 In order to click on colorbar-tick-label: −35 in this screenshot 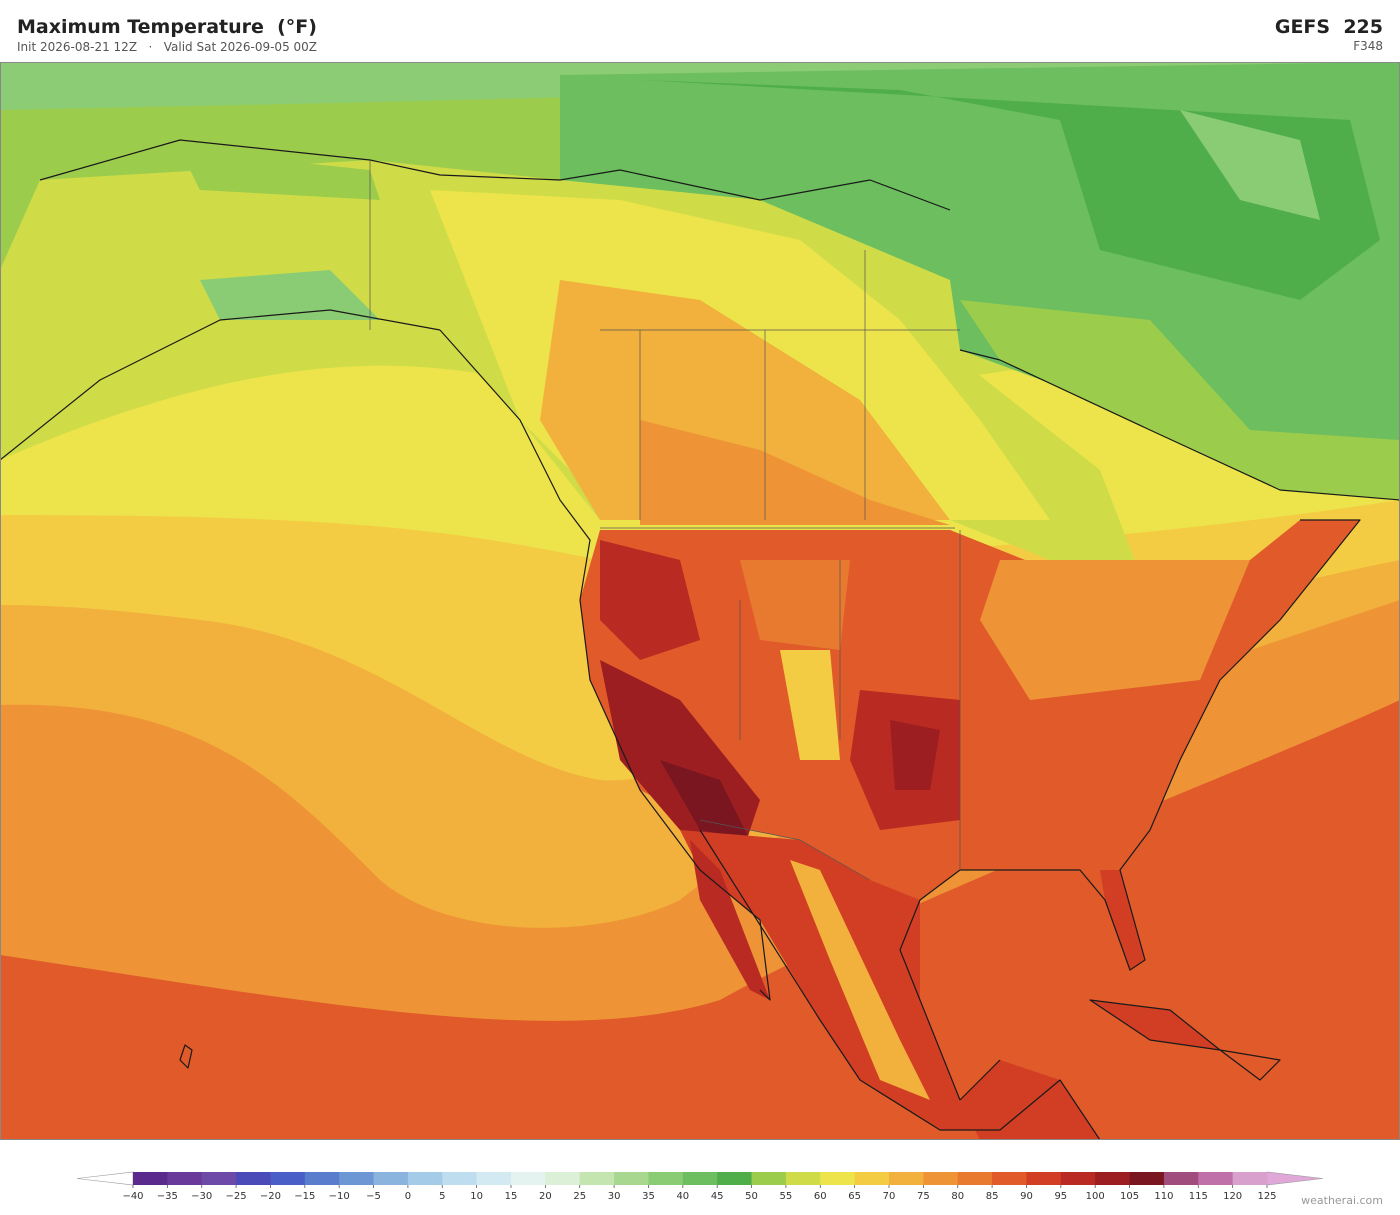, I will do `click(167, 1196)`.